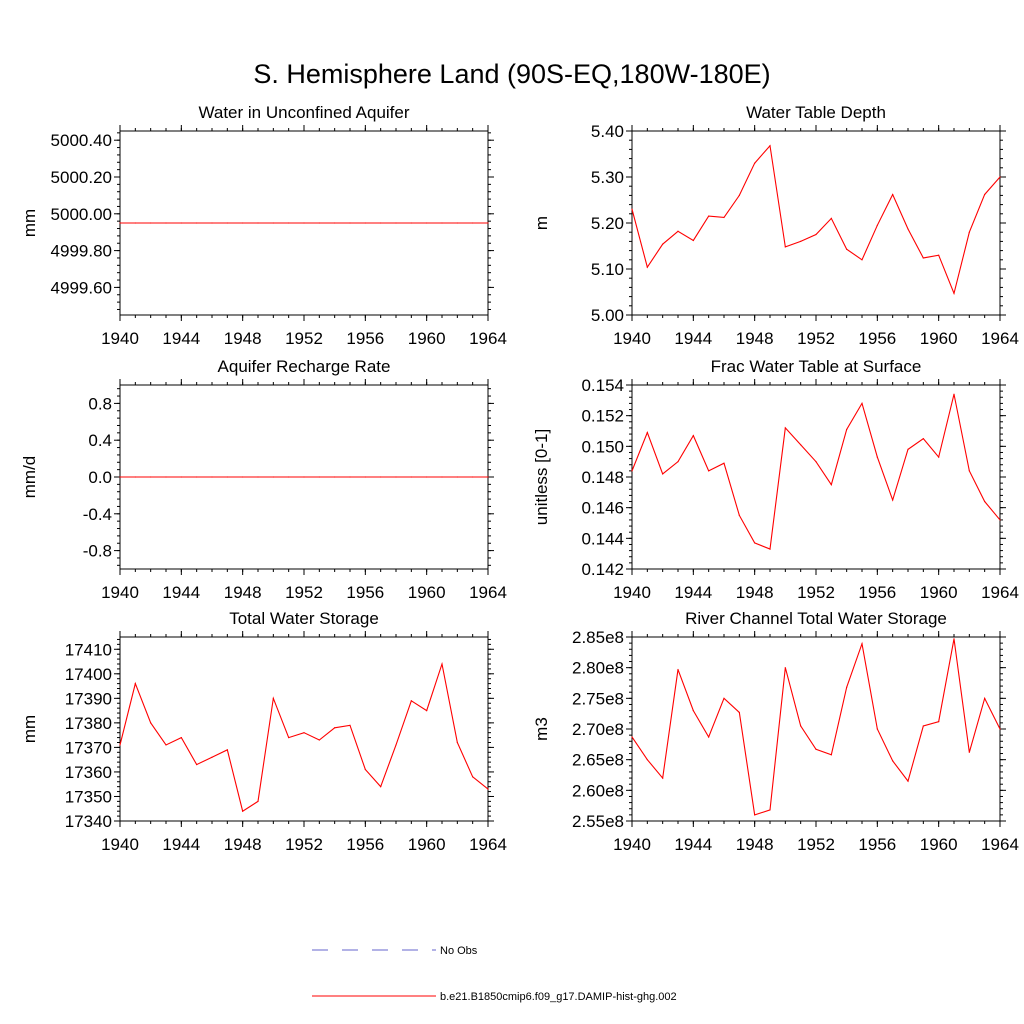  I want to click on y-tick-label: 5000.00, so click(81, 214).